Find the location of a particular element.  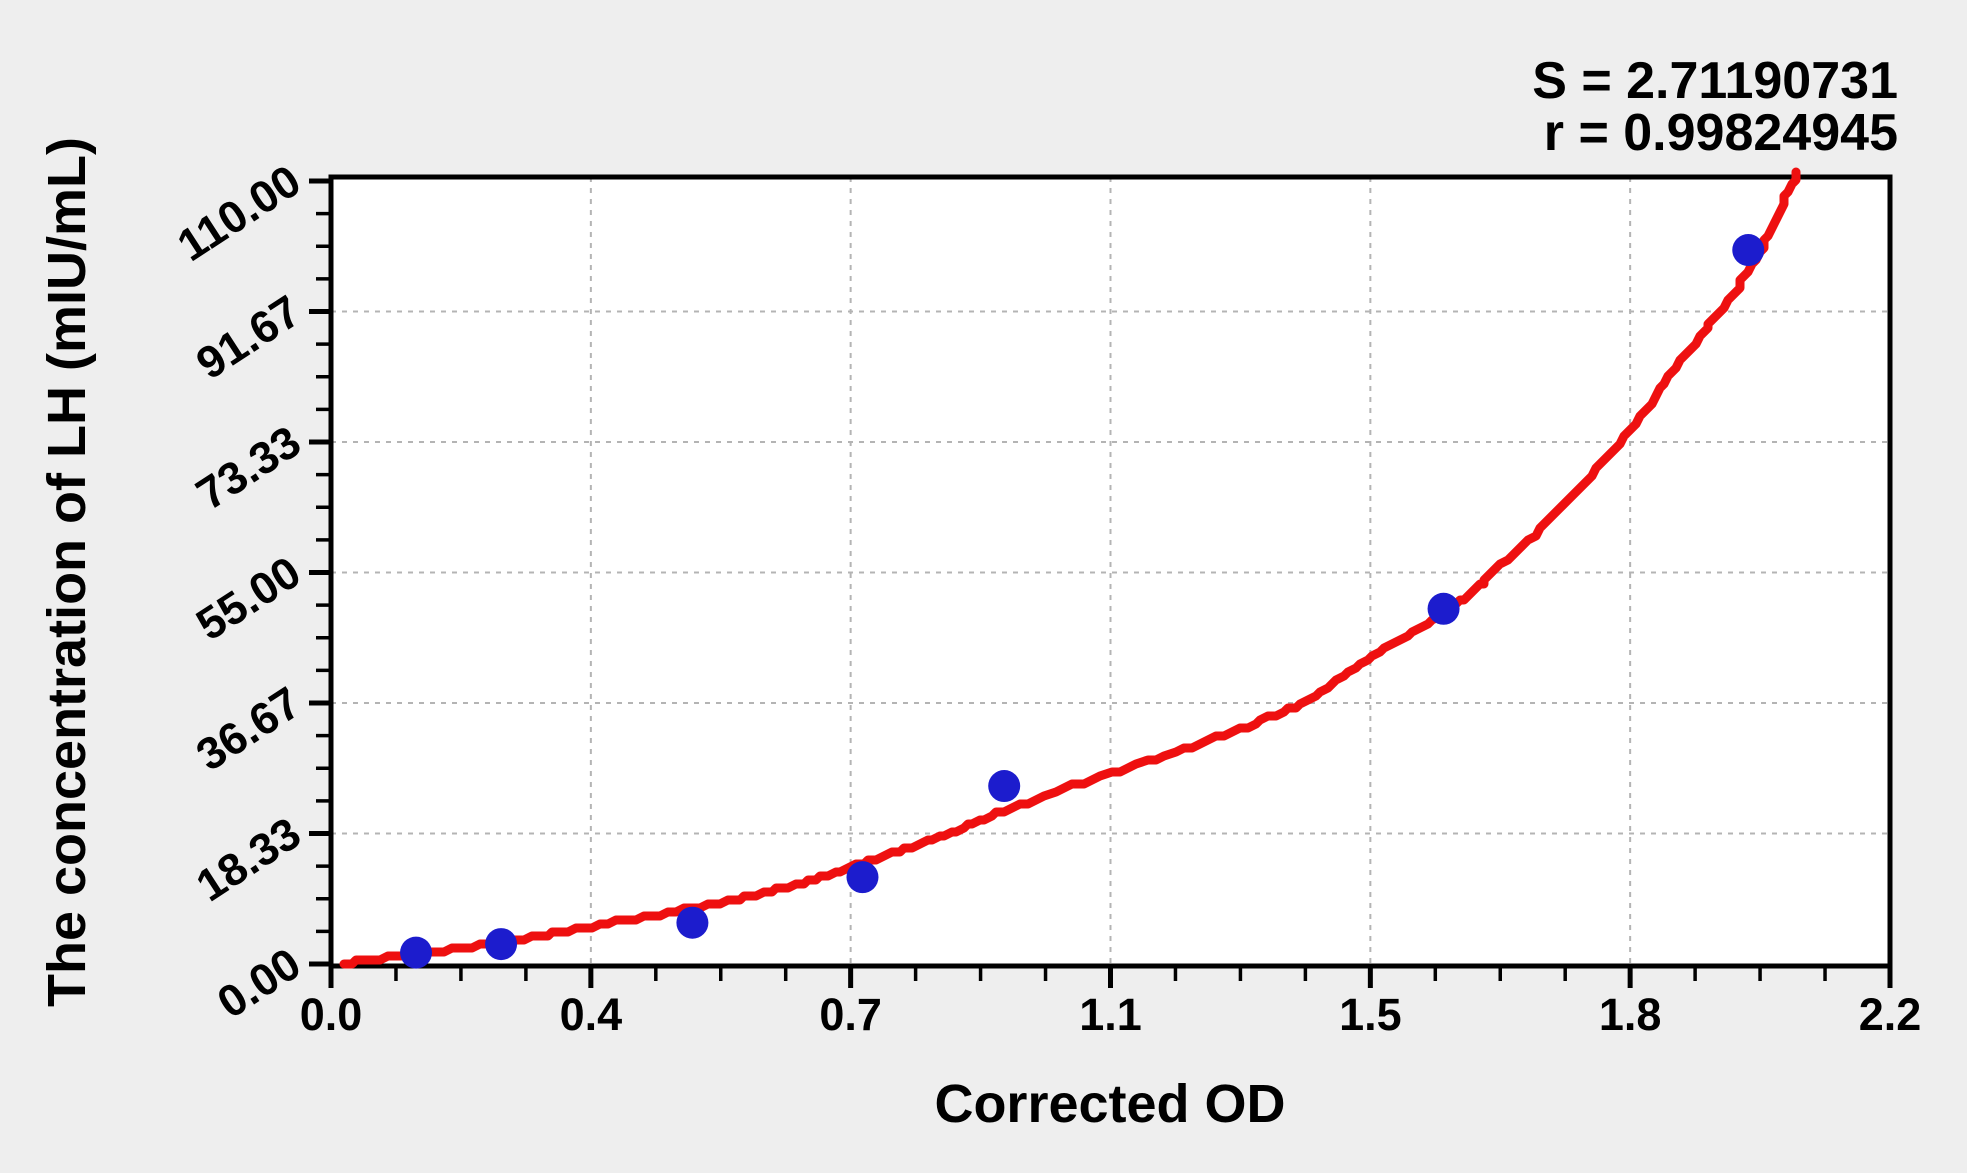

stat-correlation: r = 0.99824945 is located at coordinates (1721, 133).